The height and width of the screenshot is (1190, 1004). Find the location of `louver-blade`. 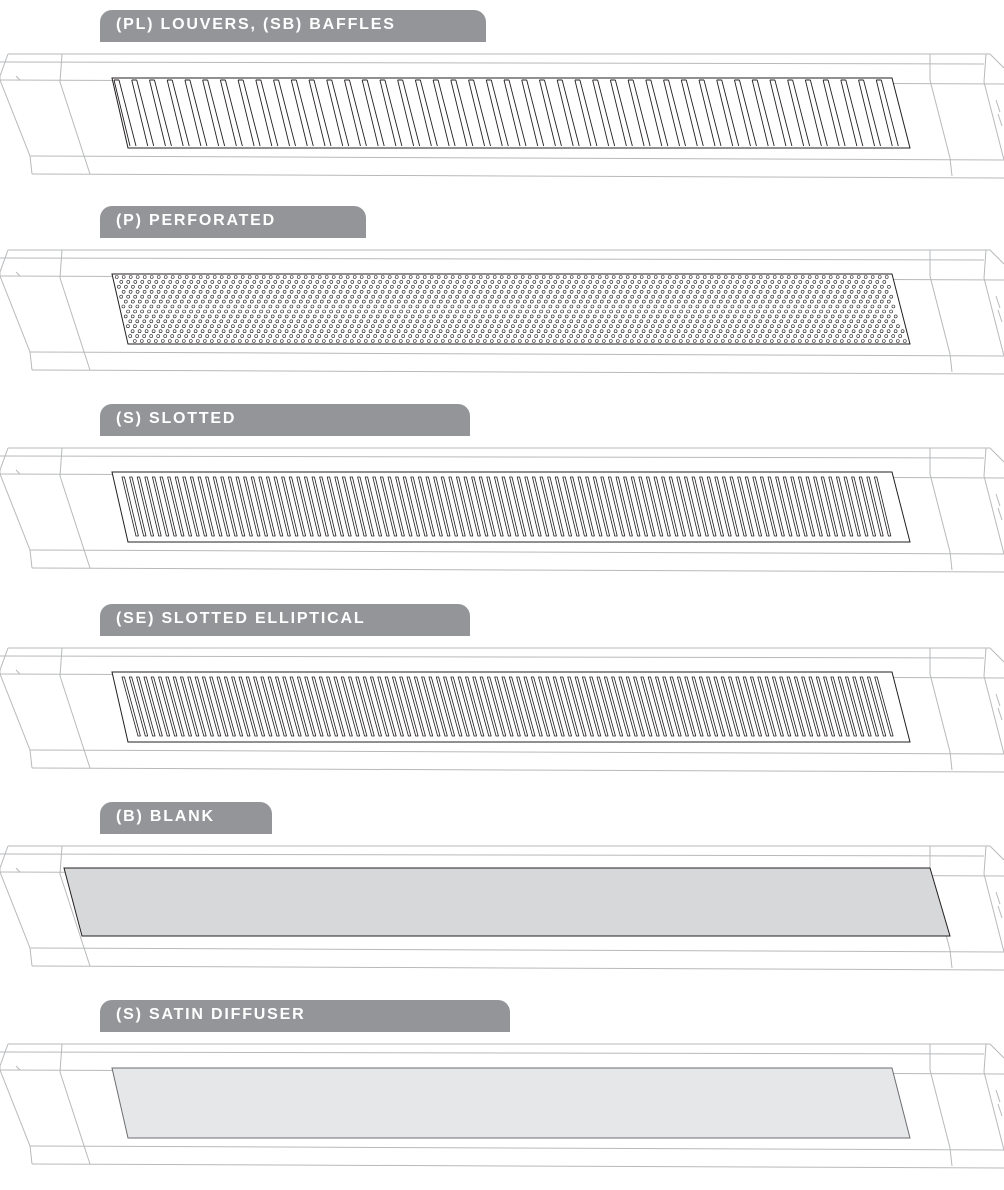

louver-blade is located at coordinates (781, 113).